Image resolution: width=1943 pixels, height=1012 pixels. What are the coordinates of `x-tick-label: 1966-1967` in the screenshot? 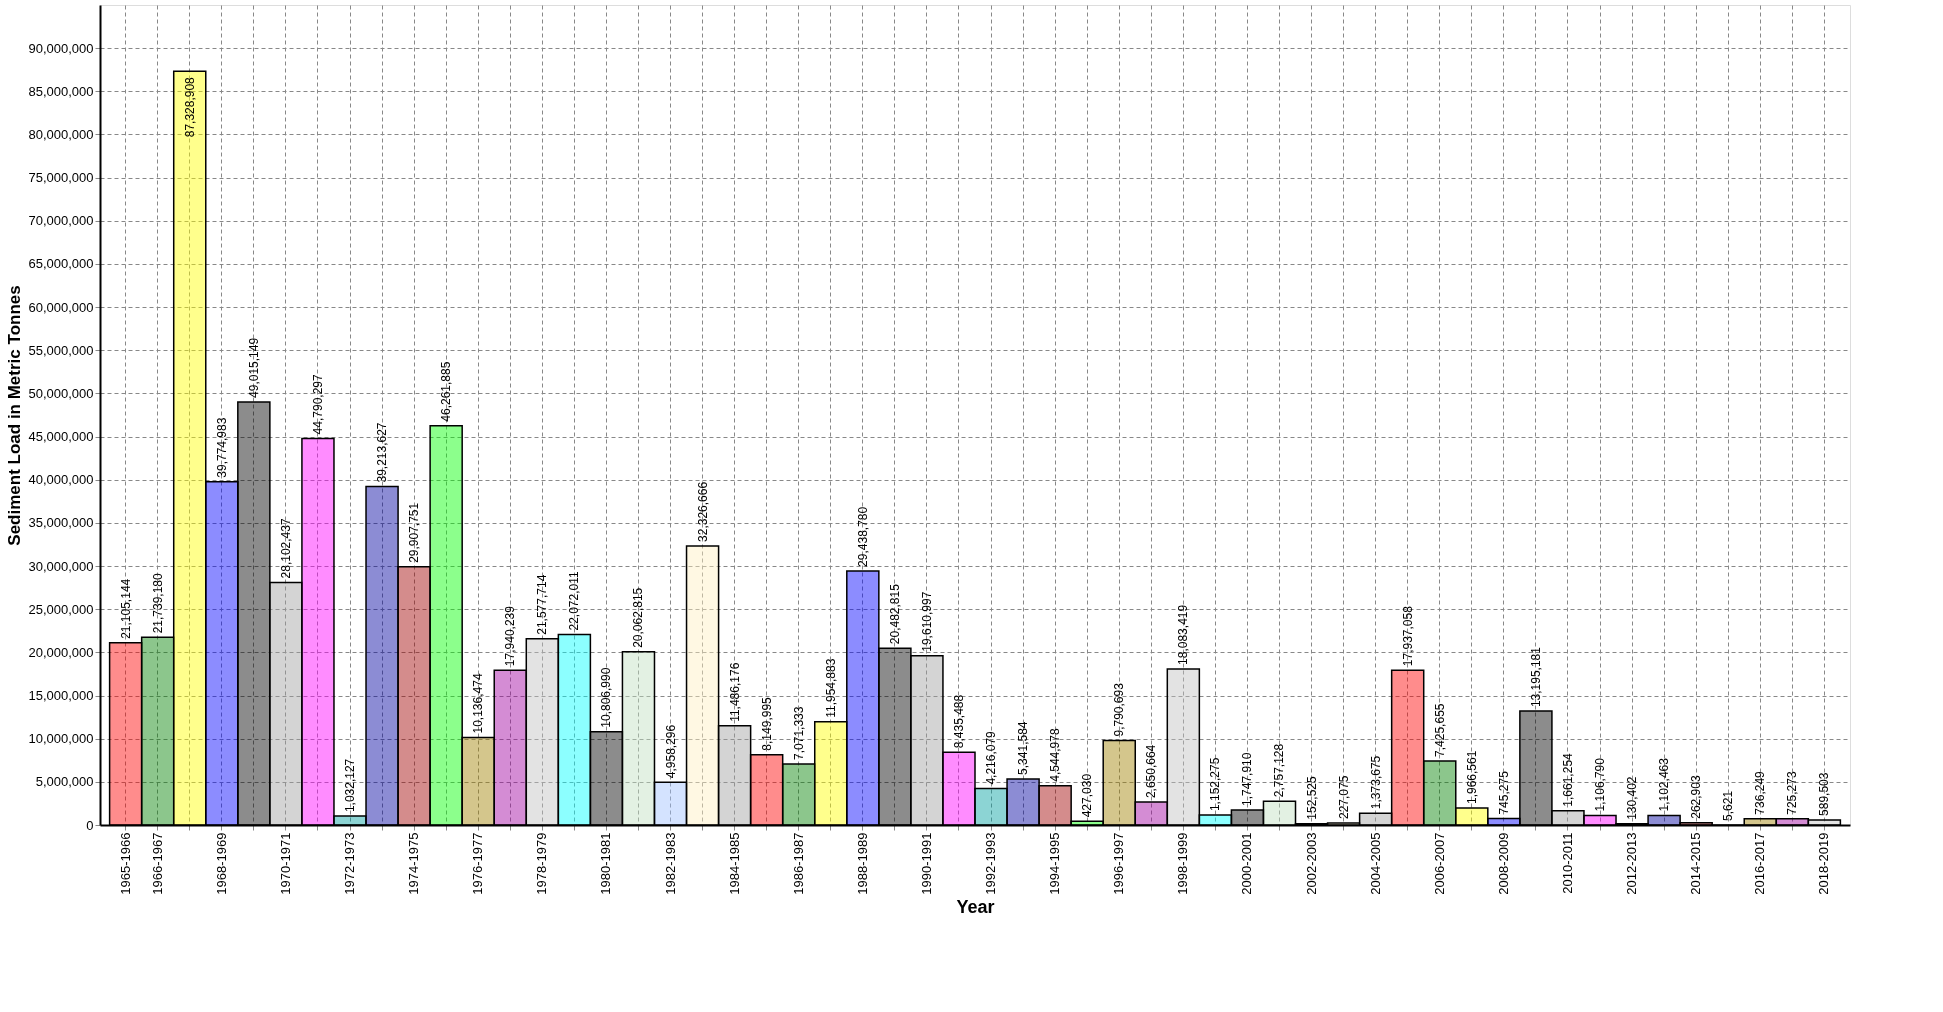 It's located at (157, 863).